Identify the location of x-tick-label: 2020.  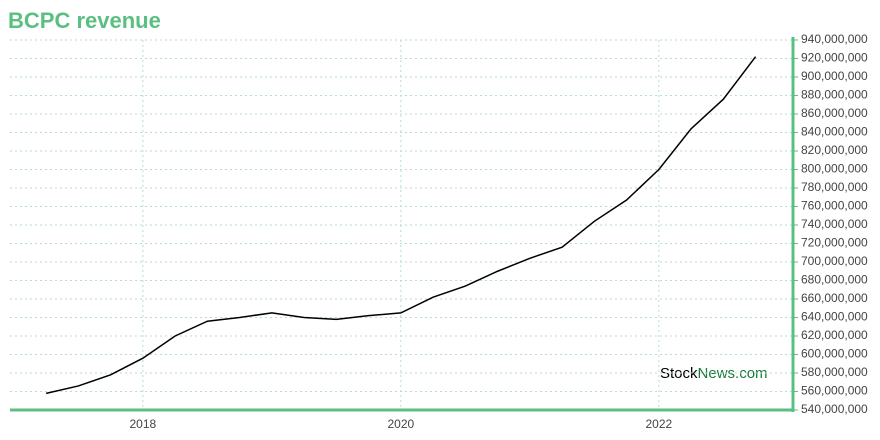
(401, 424).